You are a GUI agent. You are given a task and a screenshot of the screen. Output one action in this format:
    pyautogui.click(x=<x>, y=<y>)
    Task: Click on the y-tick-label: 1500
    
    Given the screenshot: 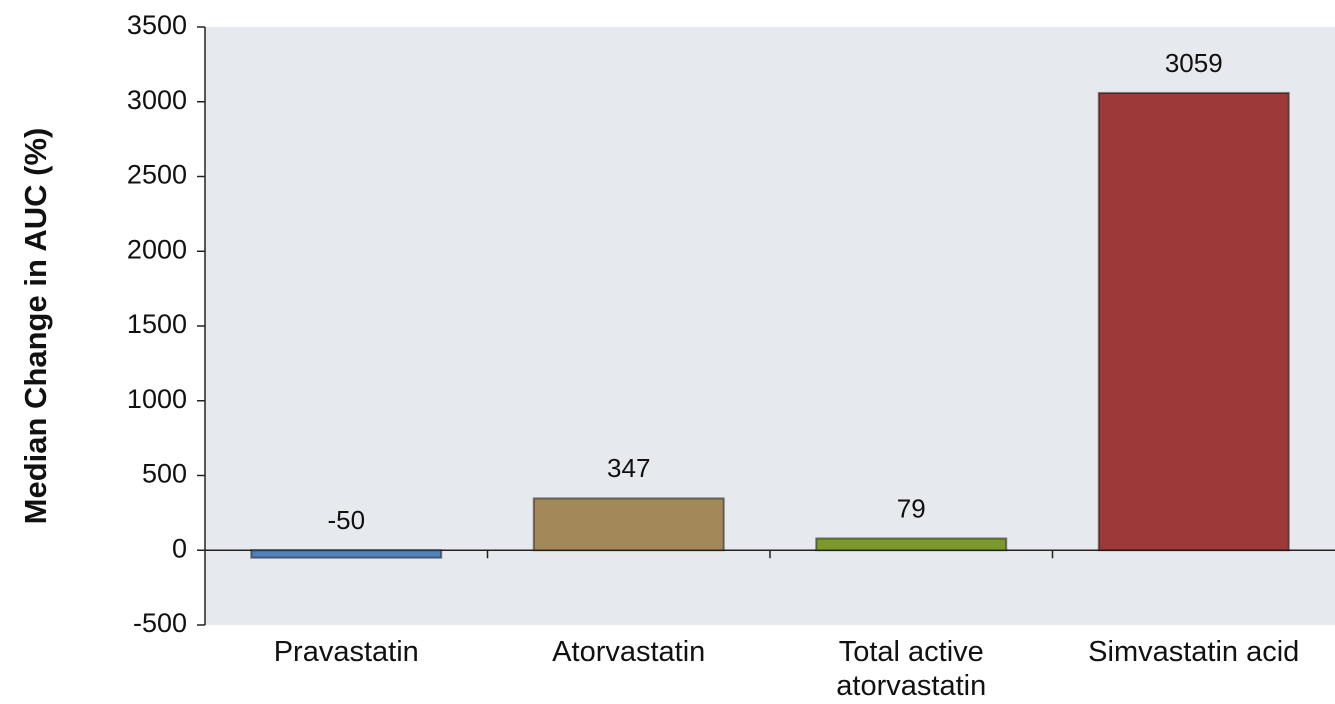 What is the action you would take?
    pyautogui.click(x=157, y=324)
    